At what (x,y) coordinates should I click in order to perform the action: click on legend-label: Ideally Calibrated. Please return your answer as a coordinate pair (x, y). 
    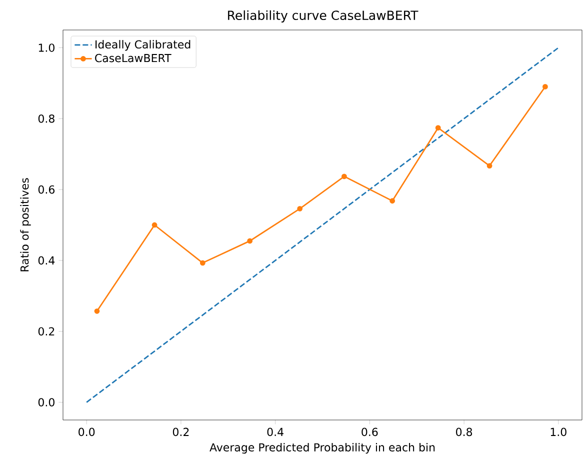
    Looking at the image, I should click on (143, 45).